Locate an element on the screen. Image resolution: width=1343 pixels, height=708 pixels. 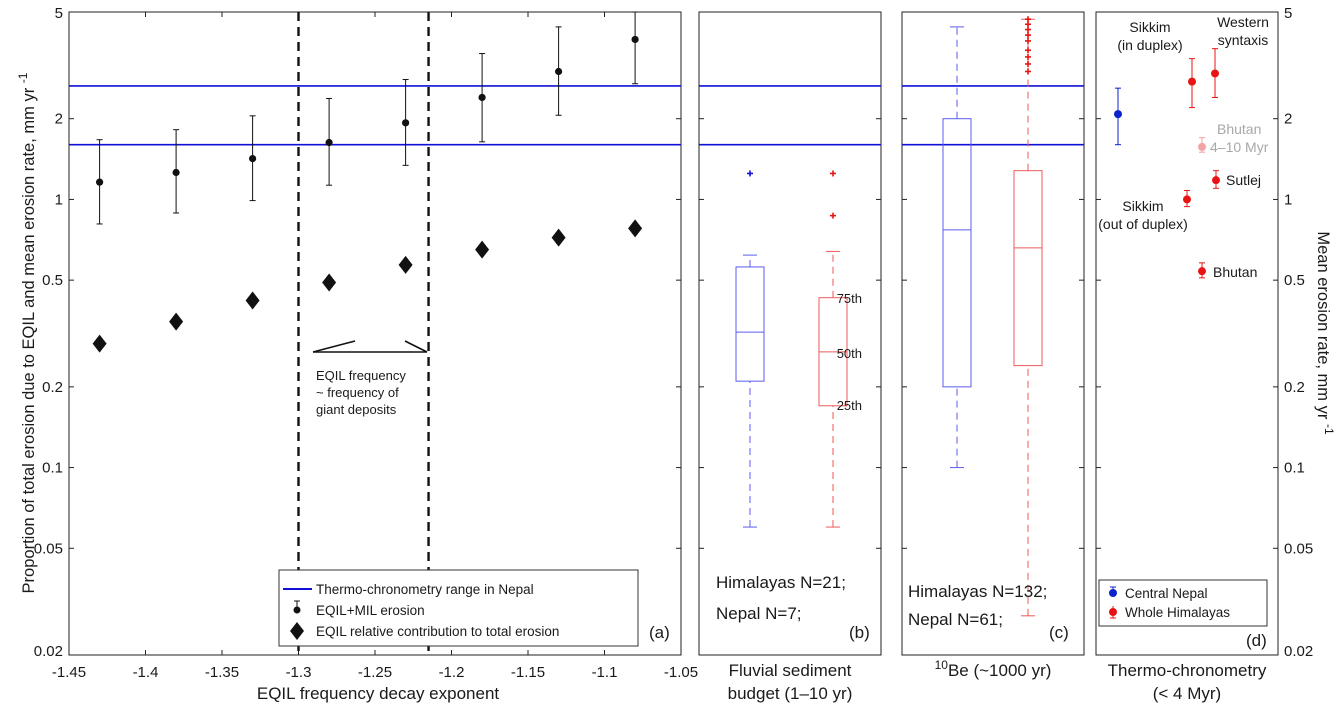
y-tick-label-right: 0.1 is located at coordinates (1294, 468).